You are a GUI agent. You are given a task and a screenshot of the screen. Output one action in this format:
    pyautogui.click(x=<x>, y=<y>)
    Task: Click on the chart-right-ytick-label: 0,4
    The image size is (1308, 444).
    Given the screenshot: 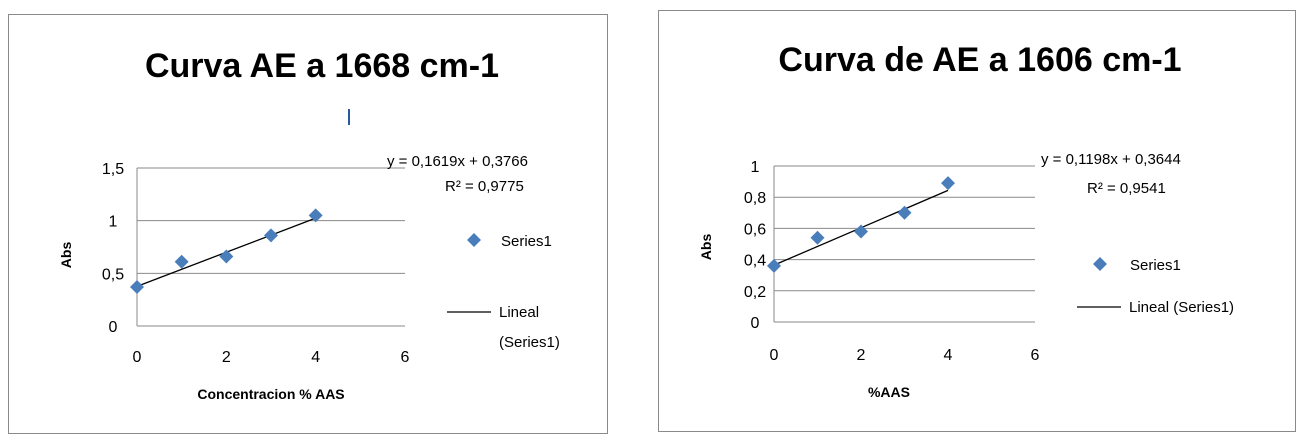 What is the action you would take?
    pyautogui.click(x=755, y=261)
    